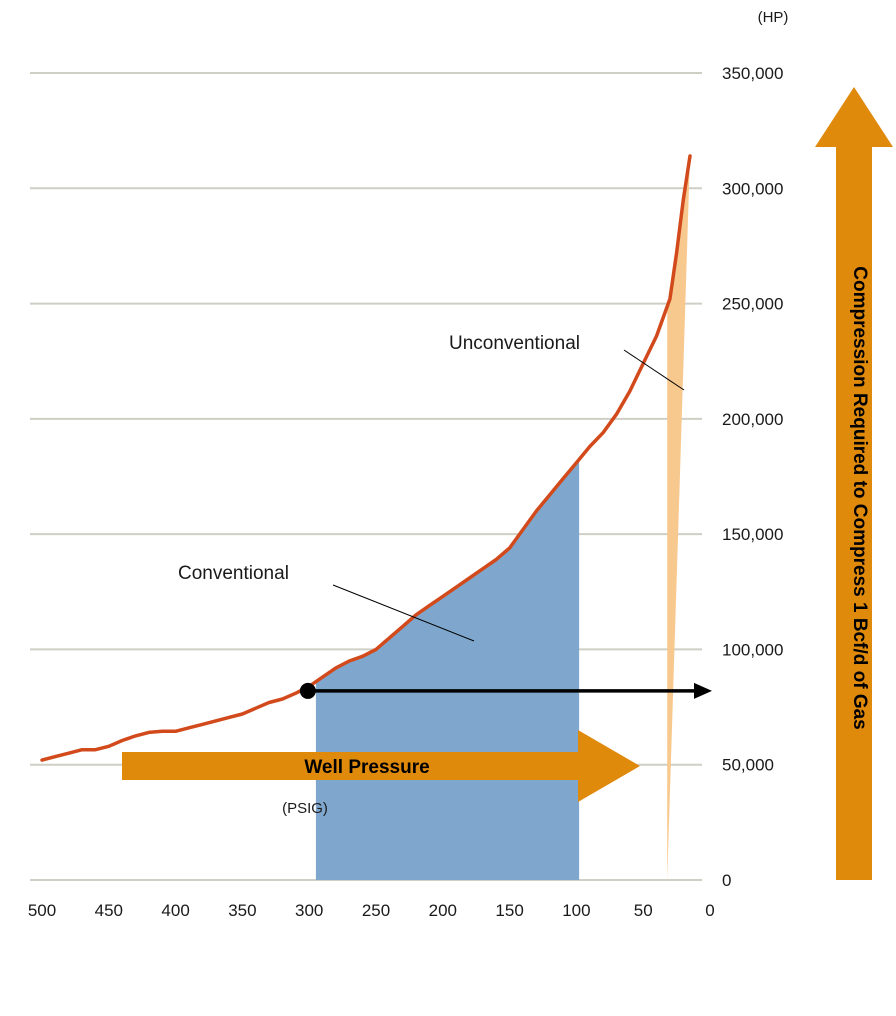 Image resolution: width=896 pixels, height=1016 pixels. Describe the element at coordinates (709, 910) in the screenshot. I see `x-tick-label: 0` at that location.